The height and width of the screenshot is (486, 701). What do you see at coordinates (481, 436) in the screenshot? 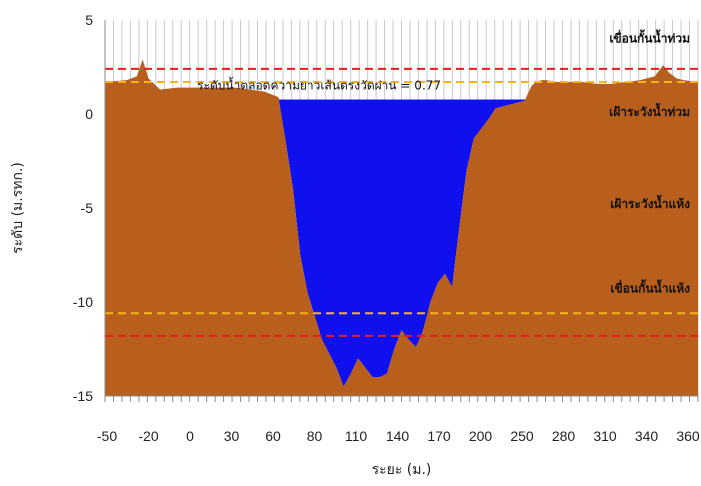
I see `x-tick-label: 200` at bounding box center [481, 436].